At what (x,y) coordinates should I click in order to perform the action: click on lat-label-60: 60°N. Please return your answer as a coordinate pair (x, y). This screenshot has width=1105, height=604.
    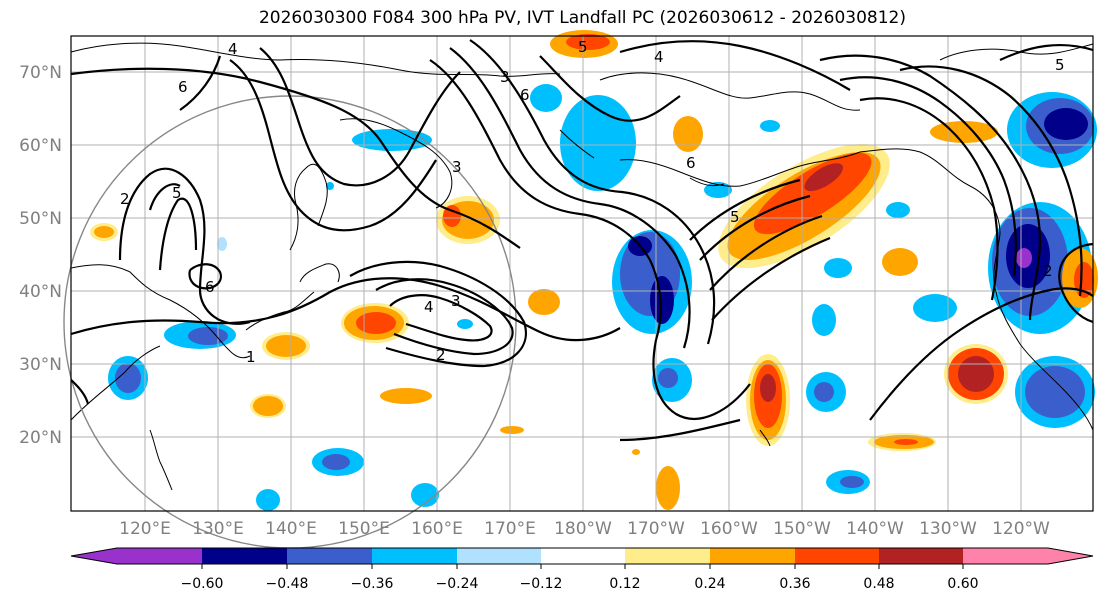
    Looking at the image, I should click on (40, 146).